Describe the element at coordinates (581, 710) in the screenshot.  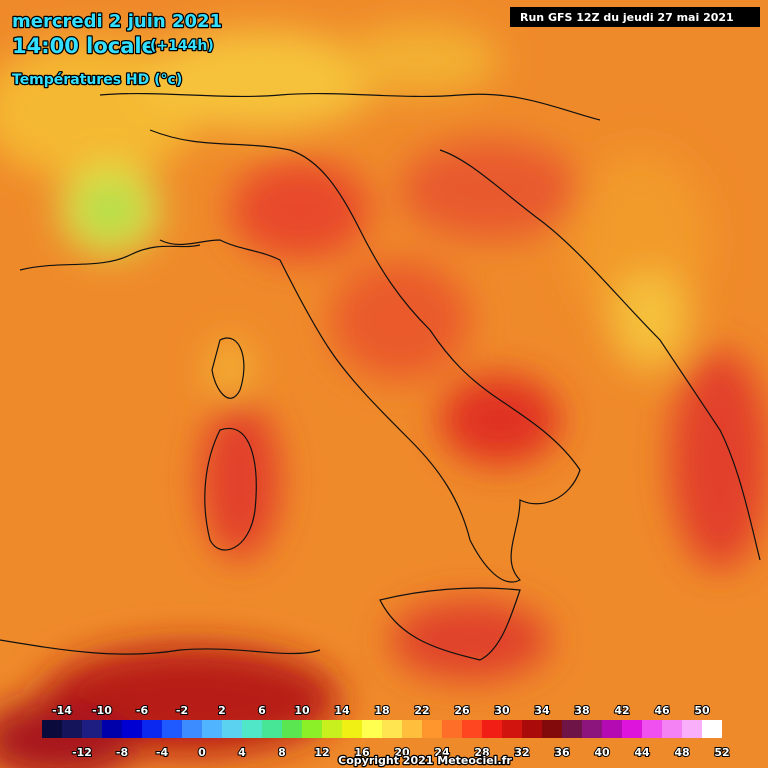
I see `legend-label: 38` at that location.